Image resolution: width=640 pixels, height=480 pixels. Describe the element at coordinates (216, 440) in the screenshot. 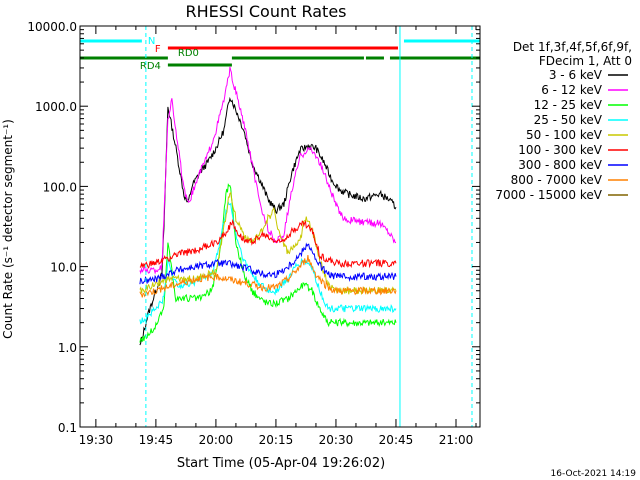

I see `x-tick-label: 20:00` at that location.